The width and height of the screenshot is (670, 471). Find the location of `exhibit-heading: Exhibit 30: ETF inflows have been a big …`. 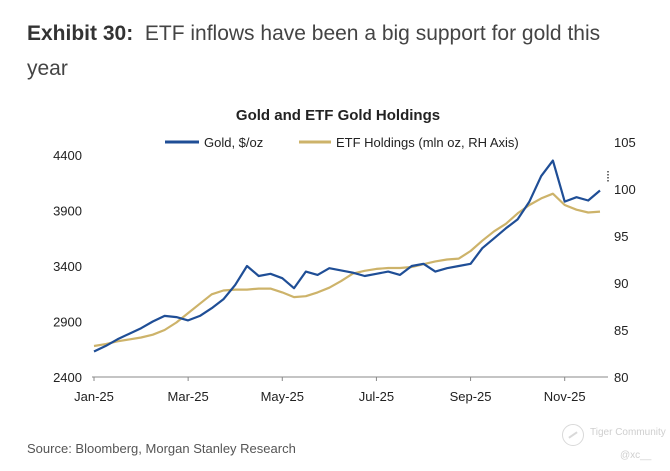

exhibit-heading: Exhibit 30: ETF inflows have been a big … is located at coordinates (332, 51).